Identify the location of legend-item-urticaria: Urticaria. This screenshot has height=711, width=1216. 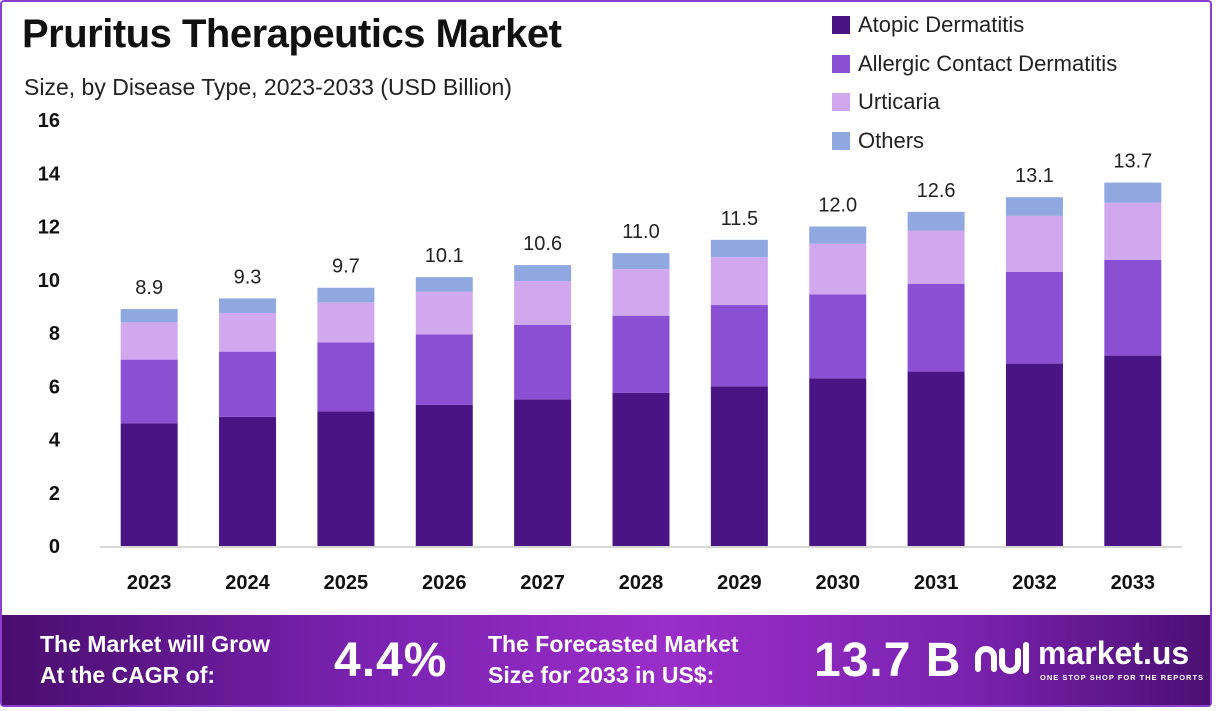
(974, 102).